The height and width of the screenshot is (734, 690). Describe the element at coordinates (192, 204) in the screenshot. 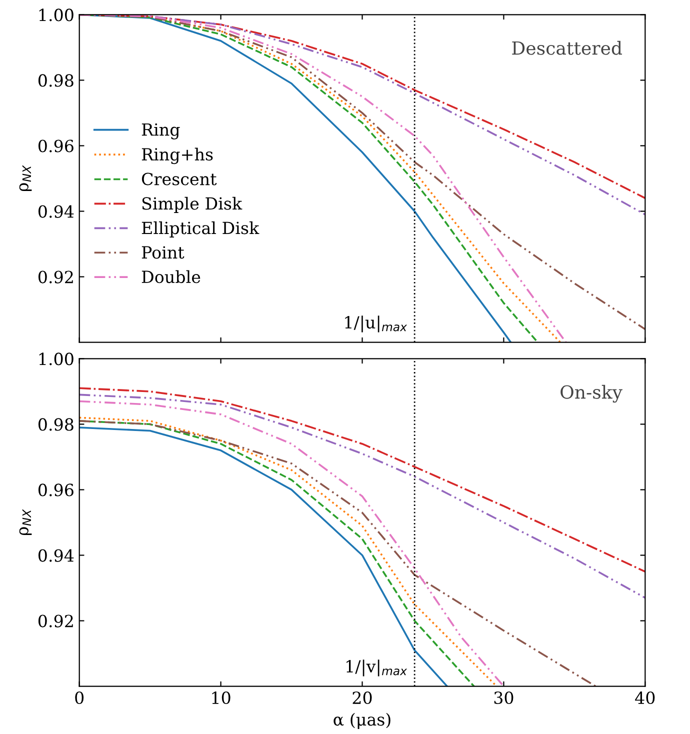

I see `legend-label: Simple Disk` at that location.